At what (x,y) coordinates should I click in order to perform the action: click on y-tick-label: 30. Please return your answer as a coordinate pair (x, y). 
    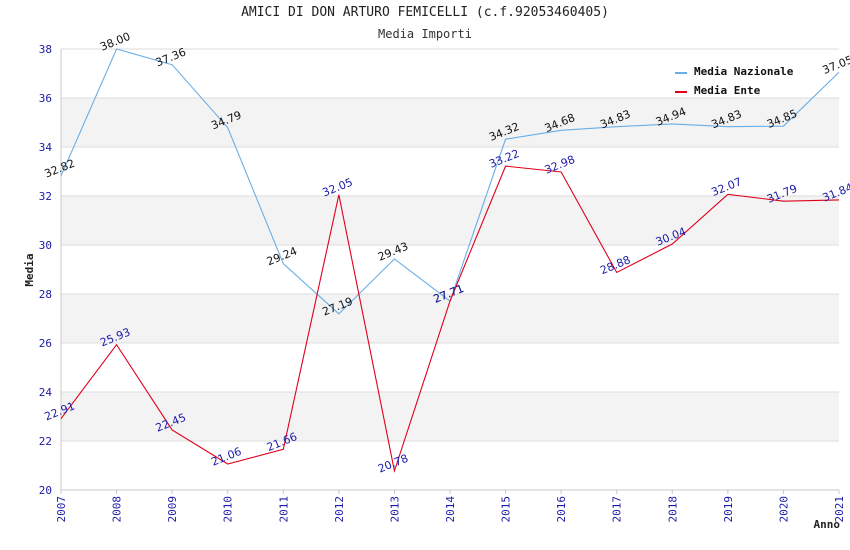
    Looking at the image, I should click on (45, 245).